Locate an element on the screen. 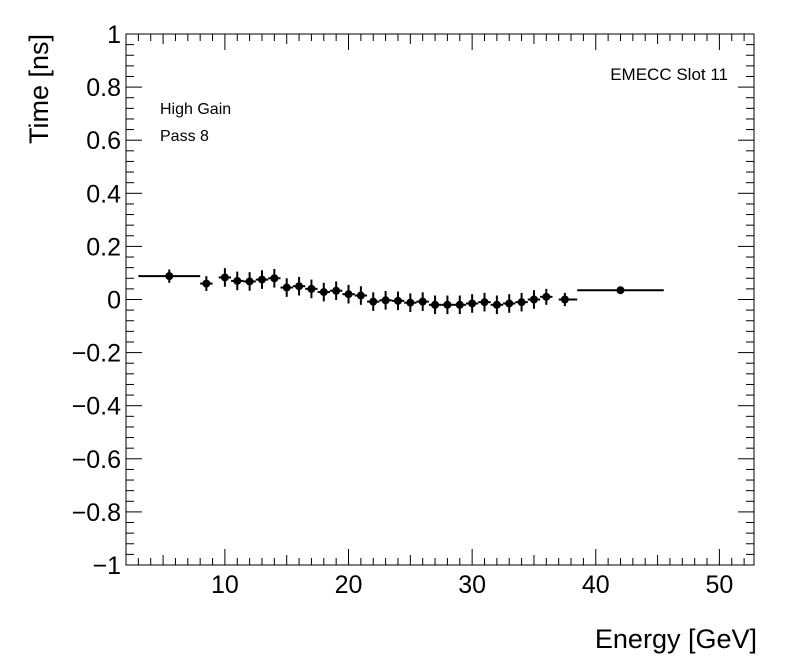 This screenshot has height=672, width=796. data-series is located at coordinates (401, 291).